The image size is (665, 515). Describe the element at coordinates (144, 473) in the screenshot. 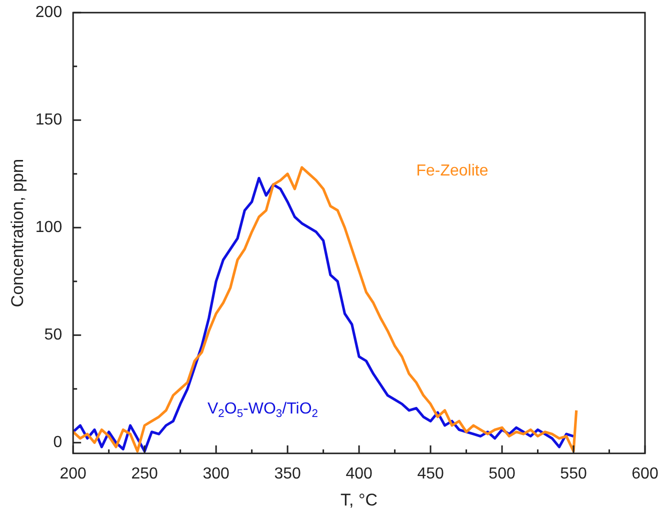

I see `x-tick-label: 250` at that location.